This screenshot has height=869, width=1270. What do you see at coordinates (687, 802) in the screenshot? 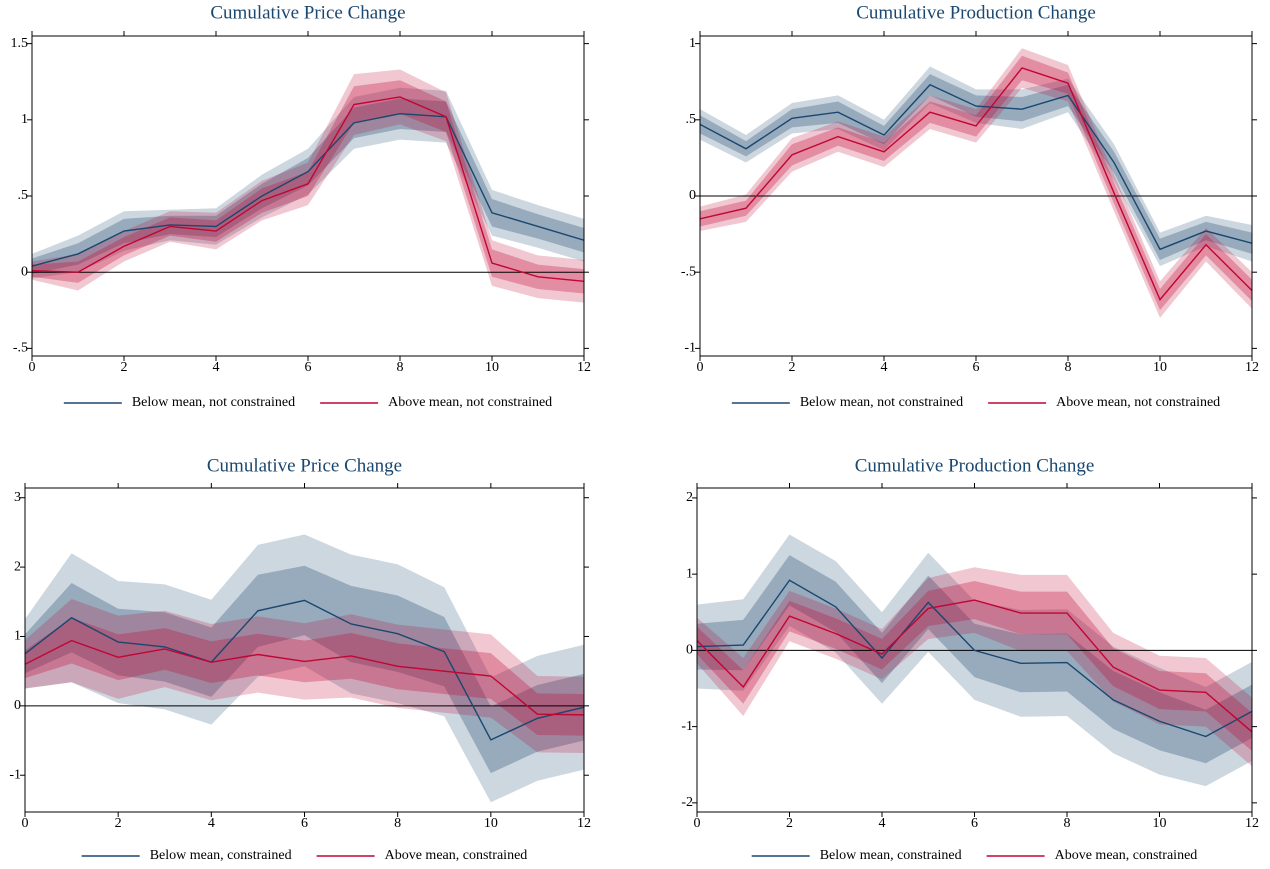
I see `y-tick-label: -2` at bounding box center [687, 802].